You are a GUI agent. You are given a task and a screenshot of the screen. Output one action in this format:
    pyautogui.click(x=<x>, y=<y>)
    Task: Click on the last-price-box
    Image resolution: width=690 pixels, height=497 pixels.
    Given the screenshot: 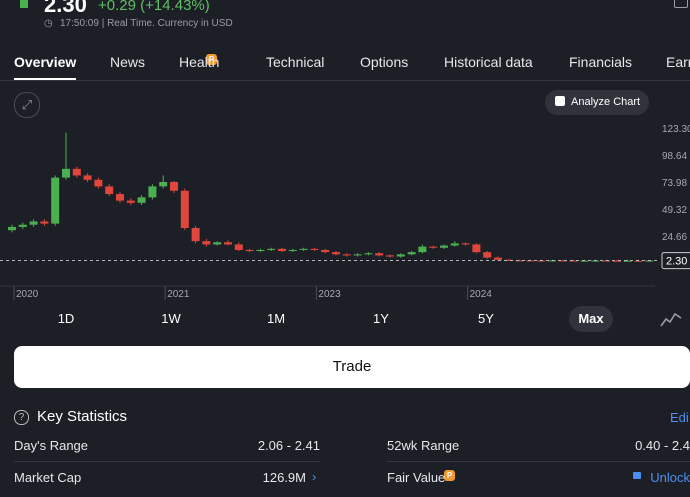 What is the action you would take?
    pyautogui.click(x=675, y=261)
    